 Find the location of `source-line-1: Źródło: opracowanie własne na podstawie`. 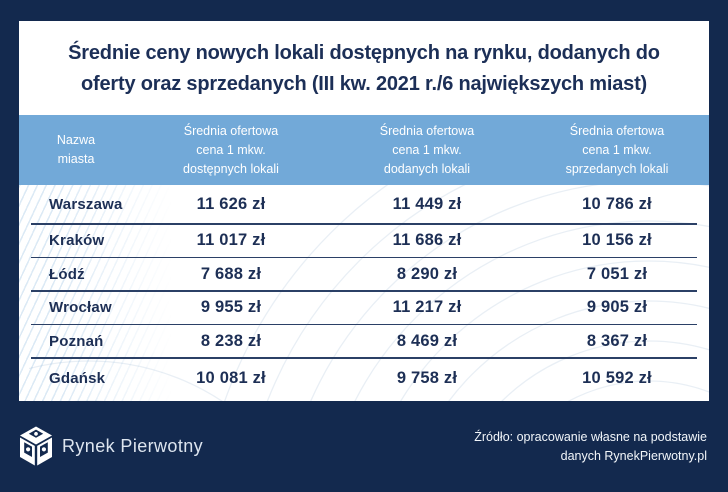

source-line-1: Źródło: opracowanie własne na podstawie is located at coordinates (590, 436).